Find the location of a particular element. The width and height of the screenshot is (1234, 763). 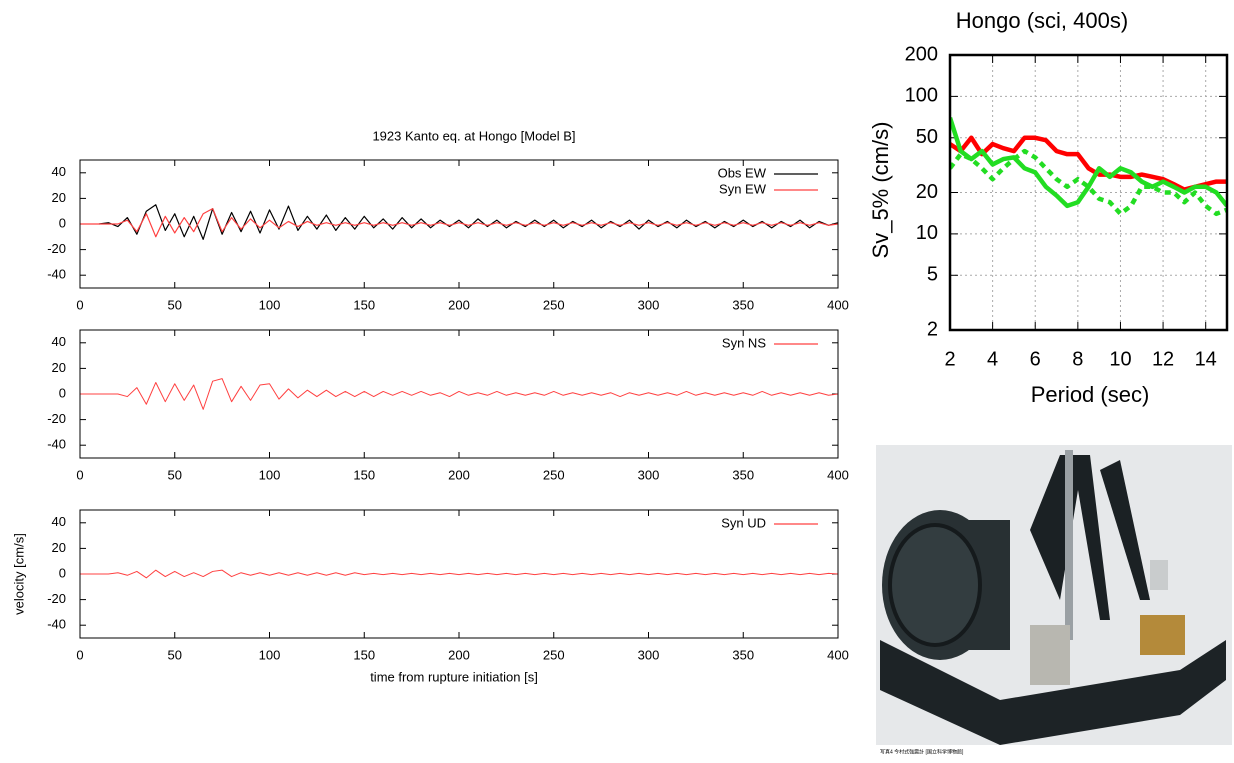

x-axis-label: time from rupture initiation [s] is located at coordinates (454, 676).